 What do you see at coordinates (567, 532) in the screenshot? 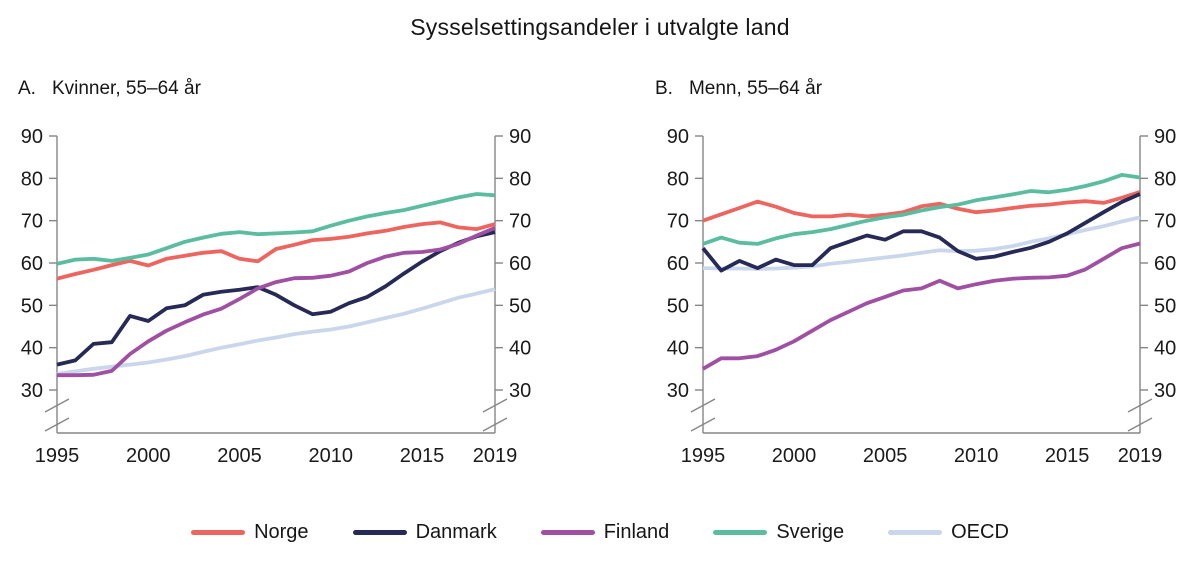
I see `finland-line-swatch` at bounding box center [567, 532].